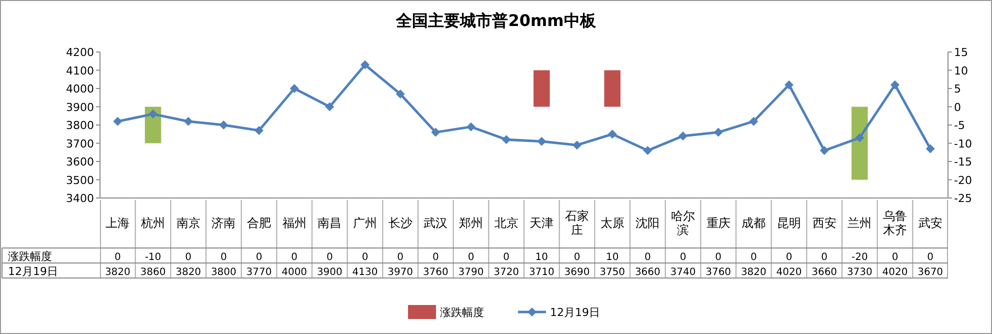 Image resolution: width=992 pixels, height=334 pixels. Describe the element at coordinates (80, 52) in the screenshot. I see `y-tick-label: 4200` at that location.